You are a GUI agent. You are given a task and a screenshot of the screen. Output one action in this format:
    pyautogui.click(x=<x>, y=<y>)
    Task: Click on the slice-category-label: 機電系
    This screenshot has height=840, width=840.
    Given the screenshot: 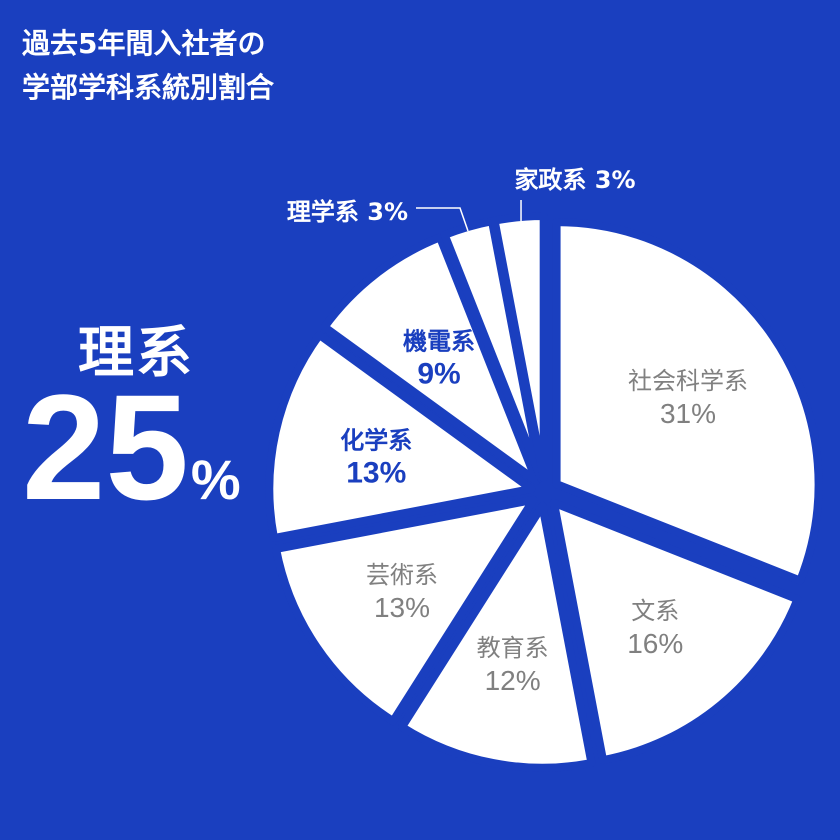 What is the action you would take?
    pyautogui.click(x=439, y=341)
    